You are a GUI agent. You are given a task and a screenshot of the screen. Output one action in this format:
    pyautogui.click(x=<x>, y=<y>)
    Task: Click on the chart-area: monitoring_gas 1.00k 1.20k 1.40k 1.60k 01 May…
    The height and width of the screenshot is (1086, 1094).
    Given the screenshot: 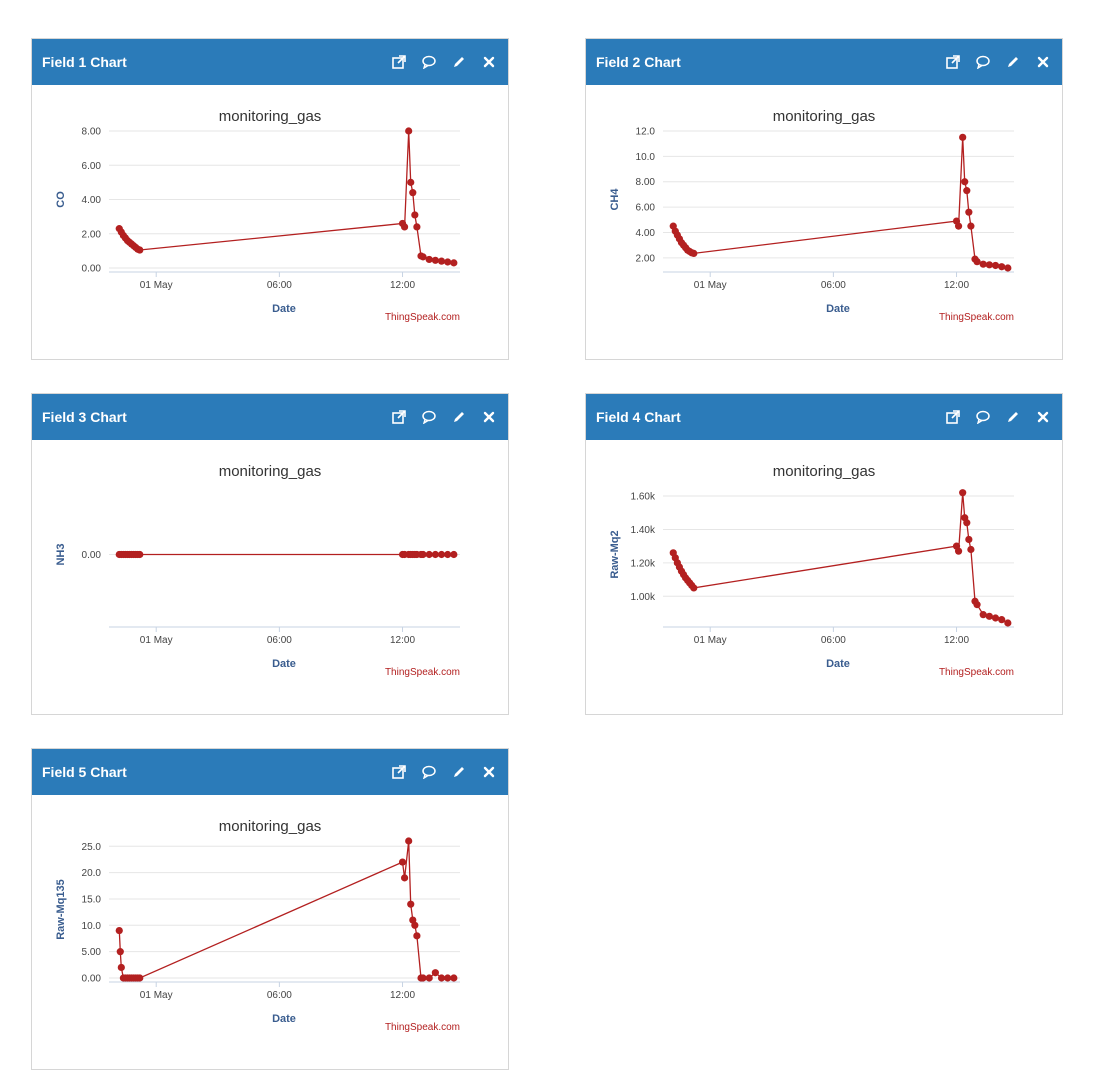 What is the action you would take?
    pyautogui.click(x=824, y=577)
    